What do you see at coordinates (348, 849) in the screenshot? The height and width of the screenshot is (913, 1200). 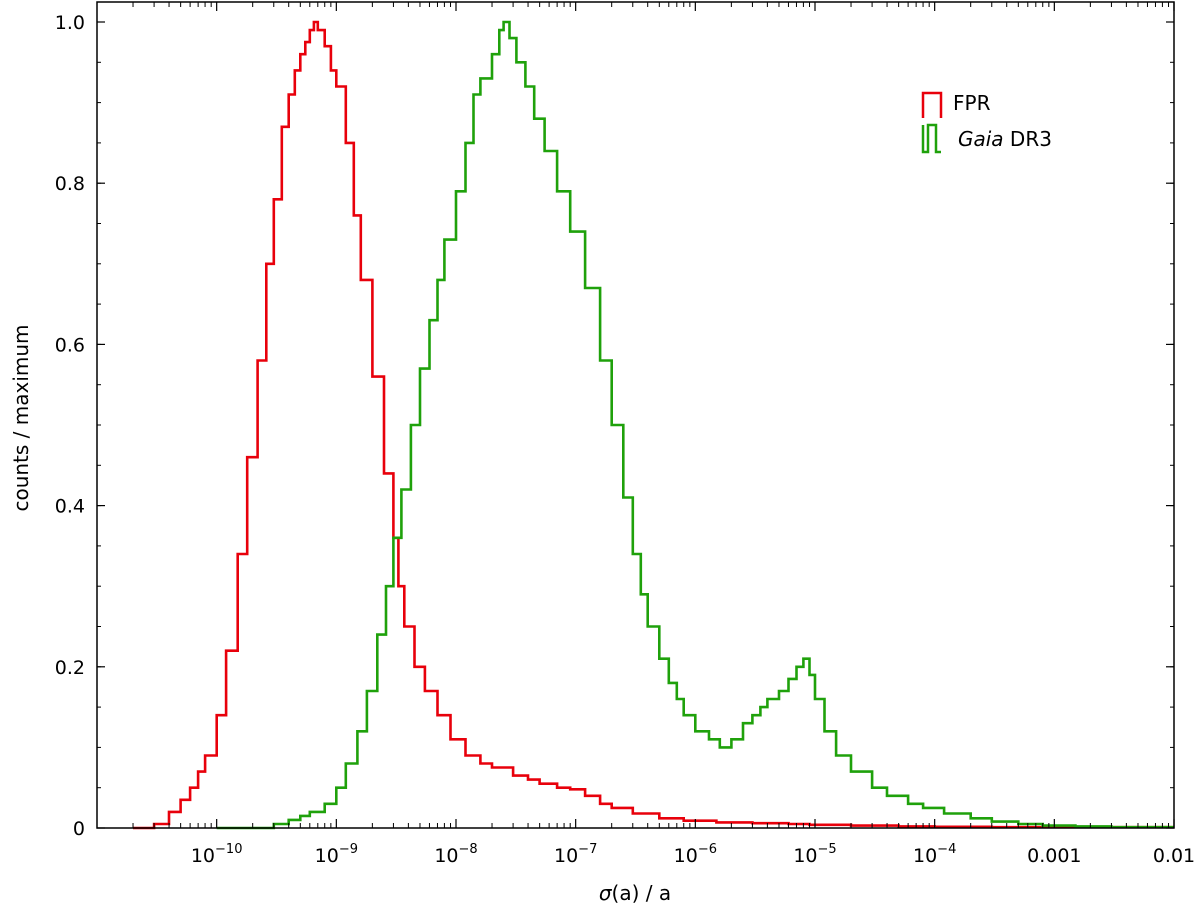 I see `x-tick-label-exponent: −9` at bounding box center [348, 849].